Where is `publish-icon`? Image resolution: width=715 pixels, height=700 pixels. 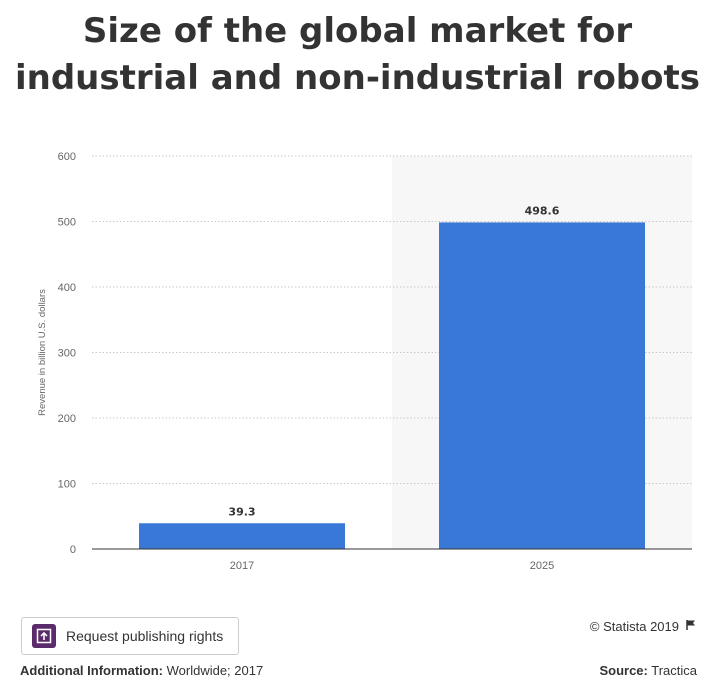
publish-icon is located at coordinates (44, 636).